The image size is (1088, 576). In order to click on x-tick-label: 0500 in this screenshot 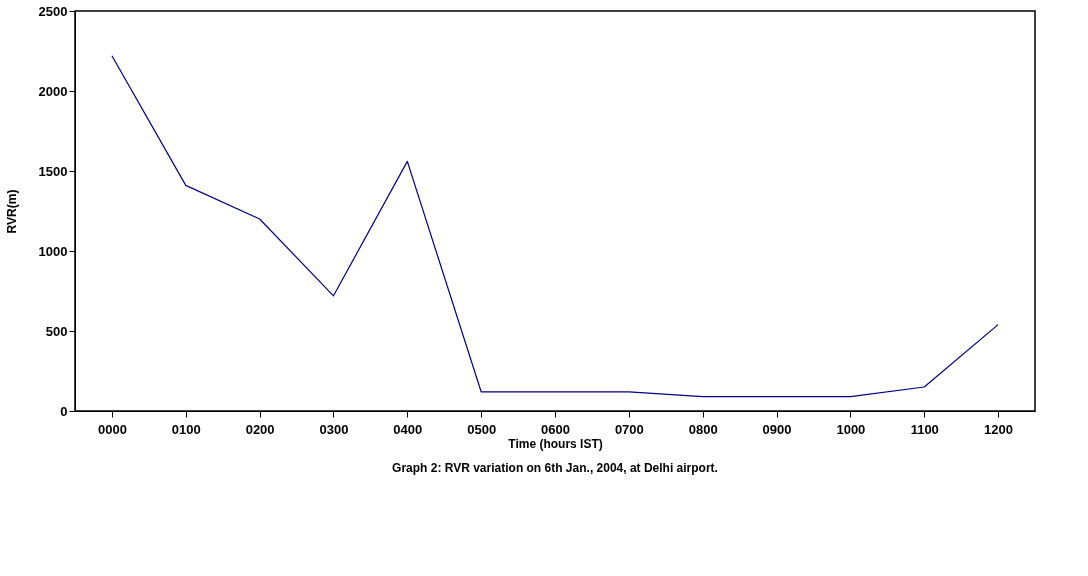, I will do `click(482, 429)`.